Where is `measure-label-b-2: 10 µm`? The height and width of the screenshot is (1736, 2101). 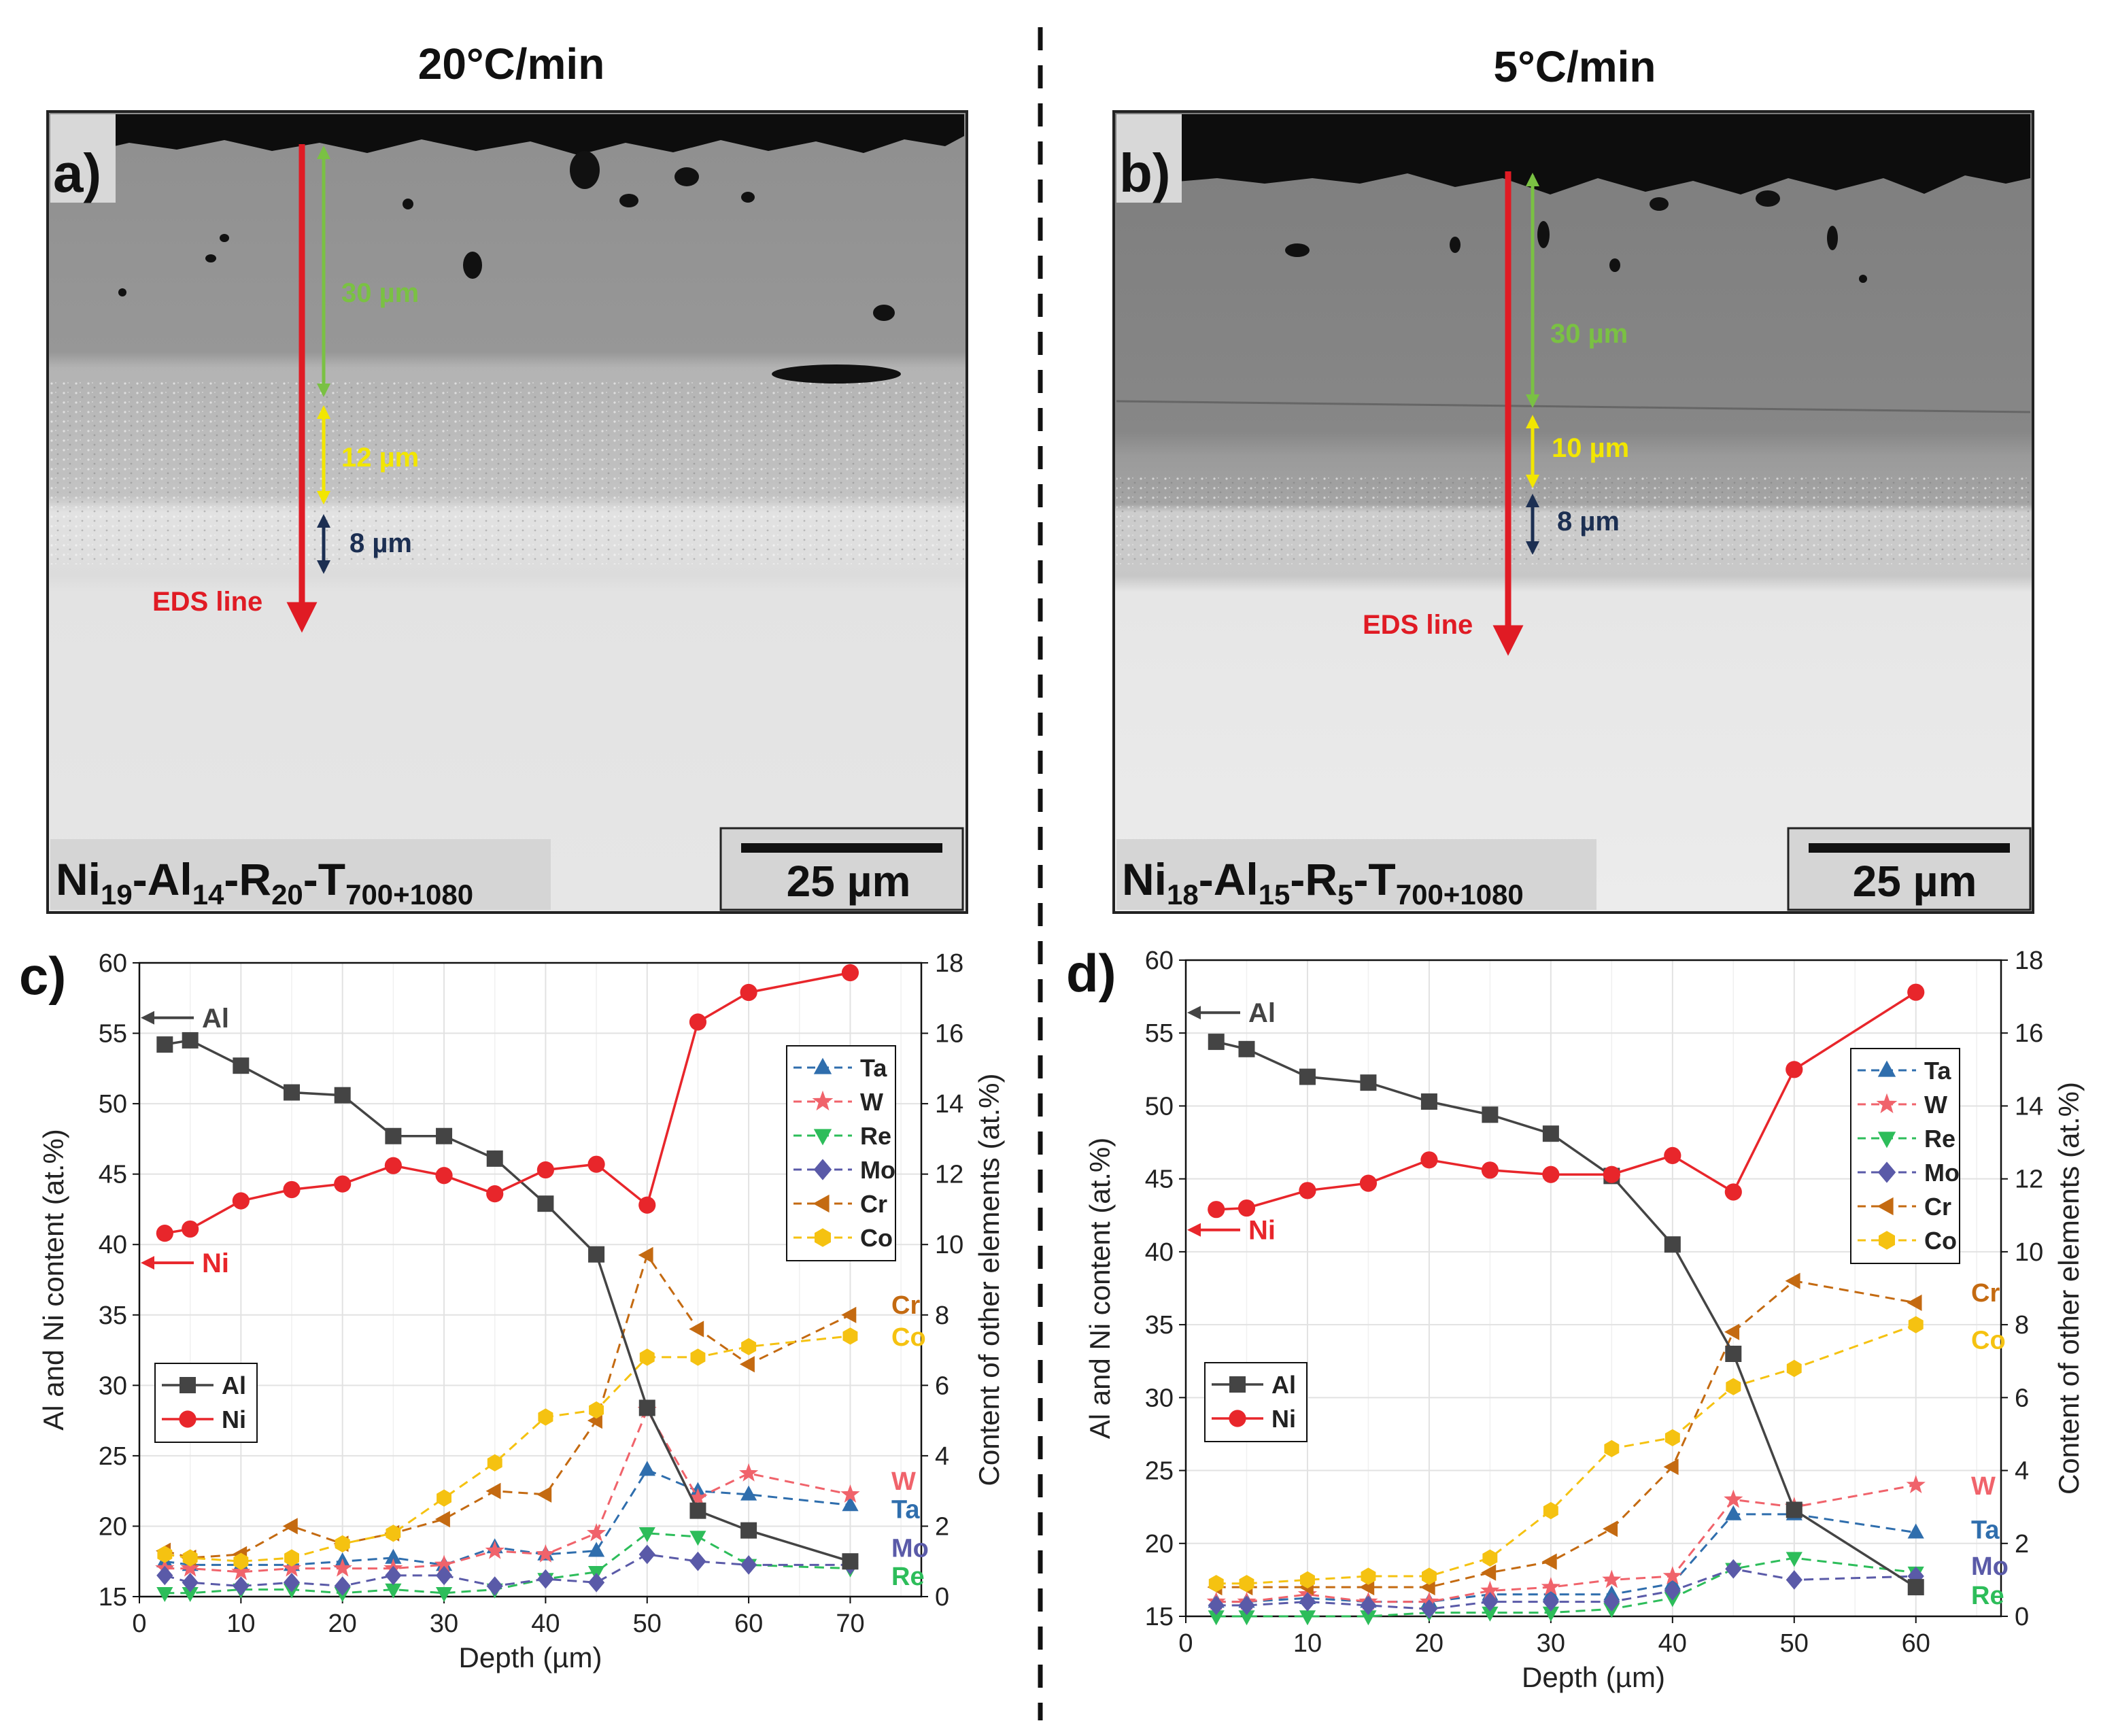
measure-label-b-2: 10 µm is located at coordinates (1590, 448).